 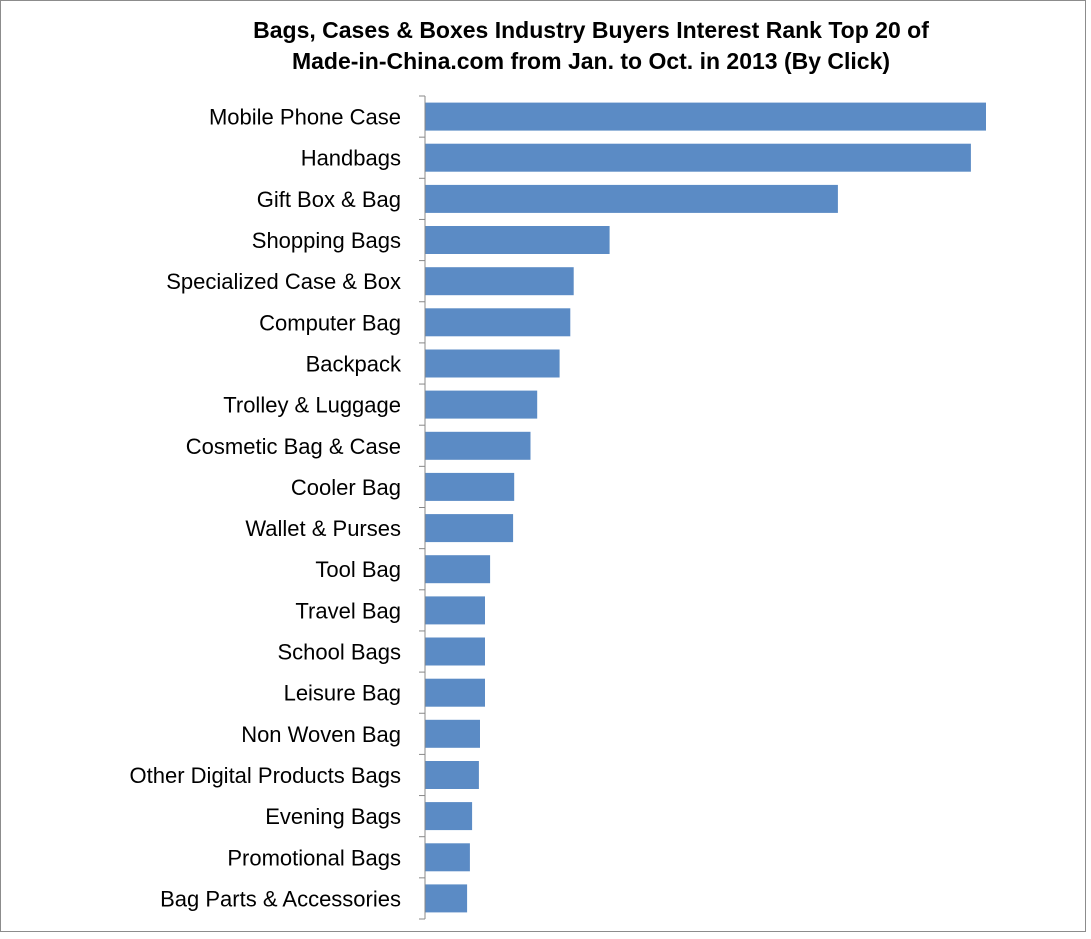 What do you see at coordinates (326, 240) in the screenshot?
I see `category-label: Shopping Bags` at bounding box center [326, 240].